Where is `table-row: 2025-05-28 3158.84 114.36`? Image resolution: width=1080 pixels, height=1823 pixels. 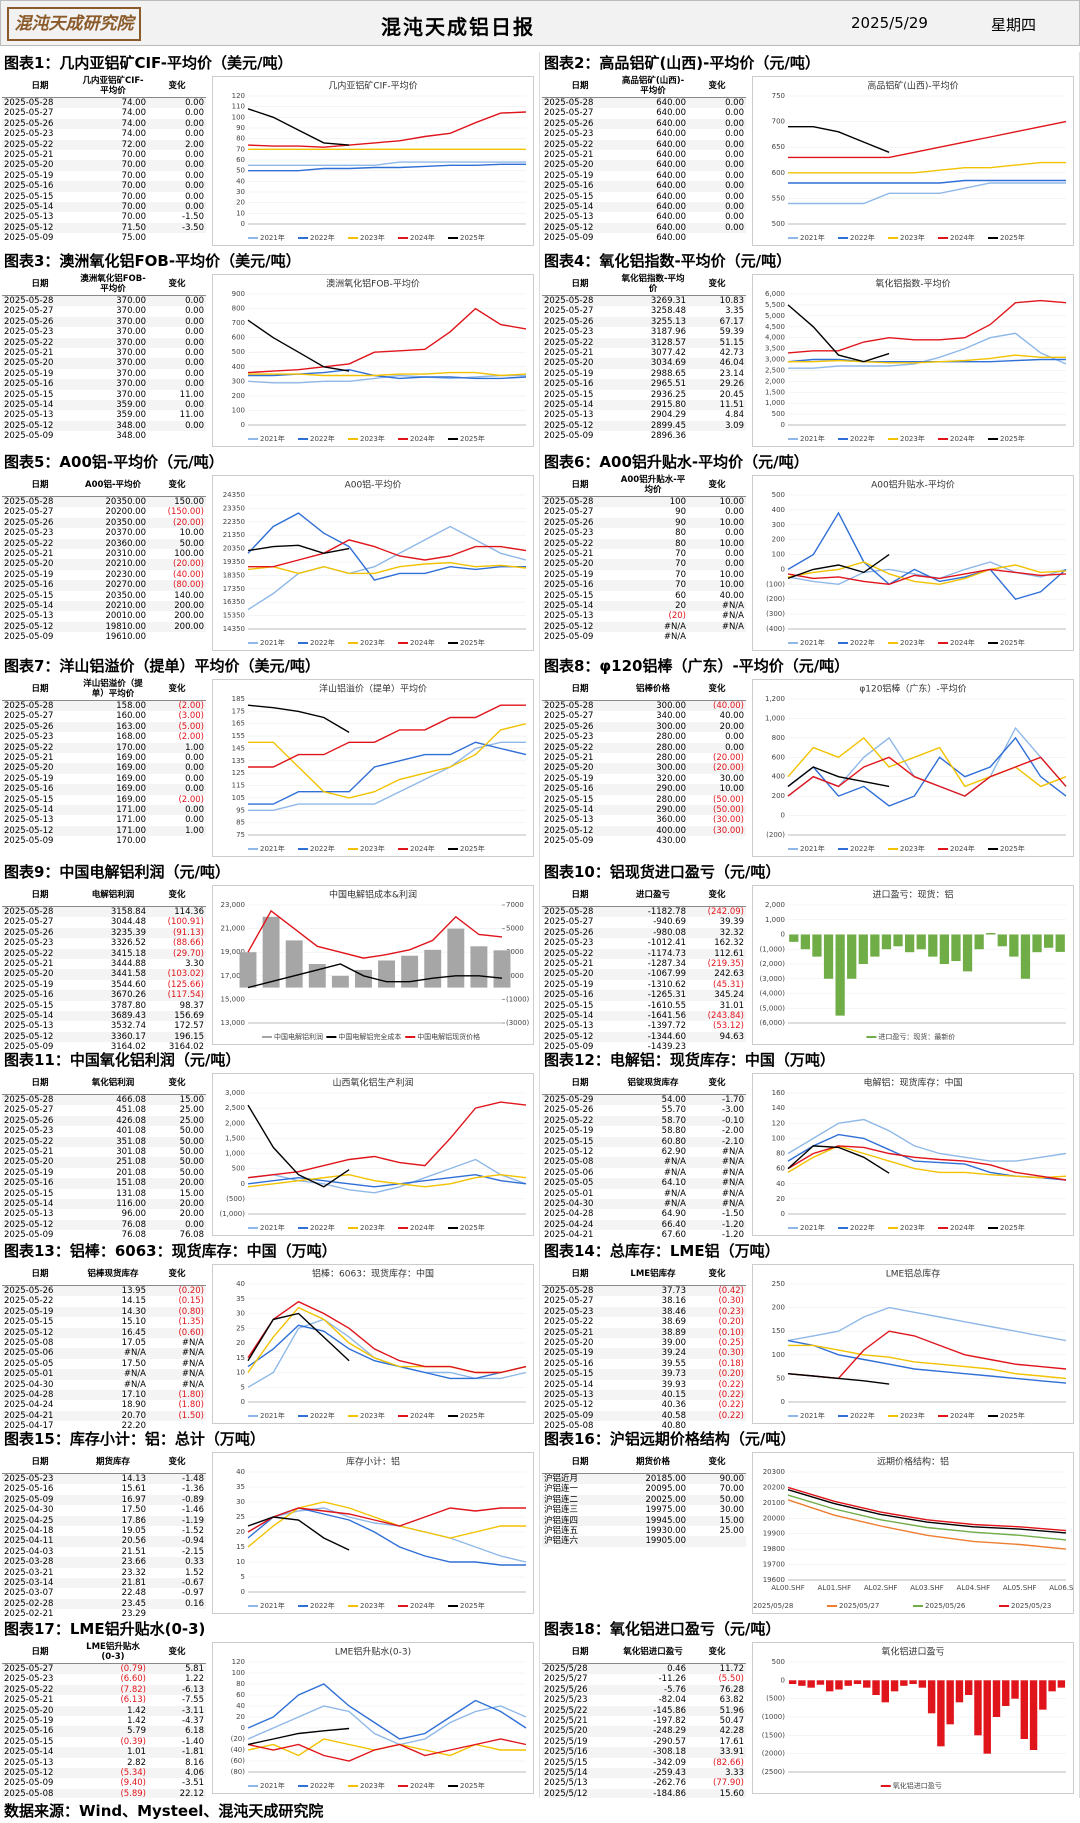
table-row: 2025-05-28 3158.84 114.36 is located at coordinates (104, 912).